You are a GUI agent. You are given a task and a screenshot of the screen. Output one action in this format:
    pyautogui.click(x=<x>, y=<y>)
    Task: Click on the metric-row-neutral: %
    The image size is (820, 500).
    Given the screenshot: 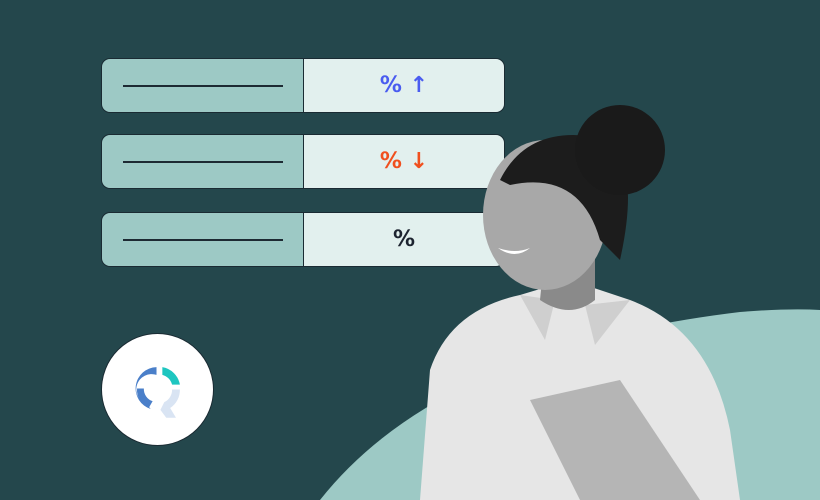 What is the action you would take?
    pyautogui.click(x=303, y=239)
    